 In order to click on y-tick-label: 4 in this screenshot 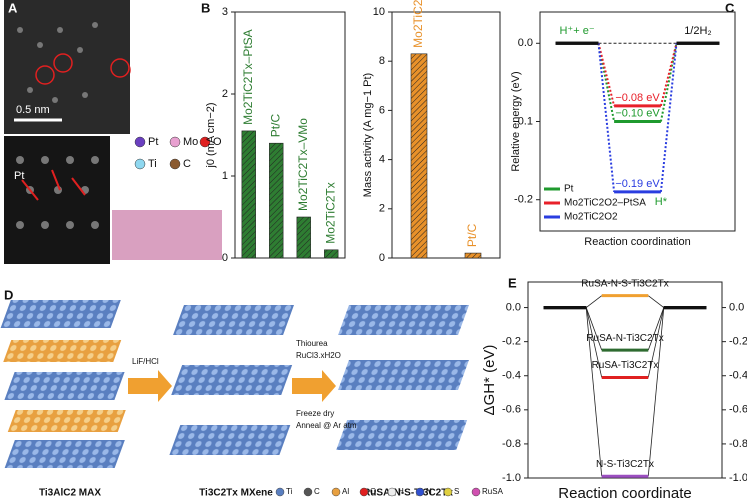, I will do `click(382, 160)`.